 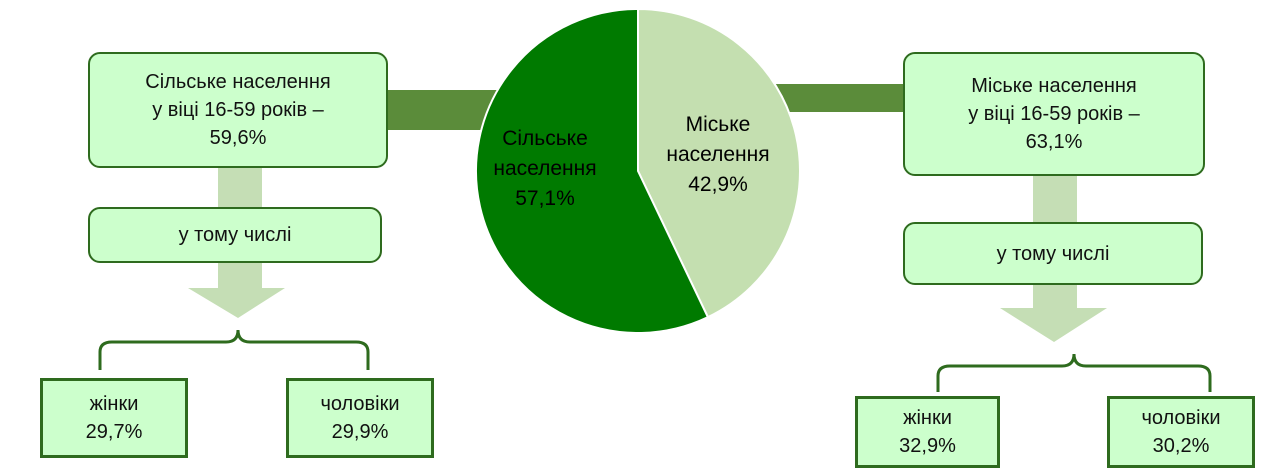 I want to click on men-box: чоловіки 29,9%, so click(x=360, y=418).